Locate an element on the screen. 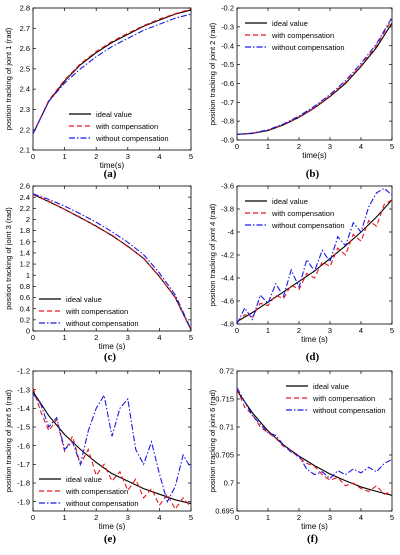  series-line-ideal-value is located at coordinates (112, 72).